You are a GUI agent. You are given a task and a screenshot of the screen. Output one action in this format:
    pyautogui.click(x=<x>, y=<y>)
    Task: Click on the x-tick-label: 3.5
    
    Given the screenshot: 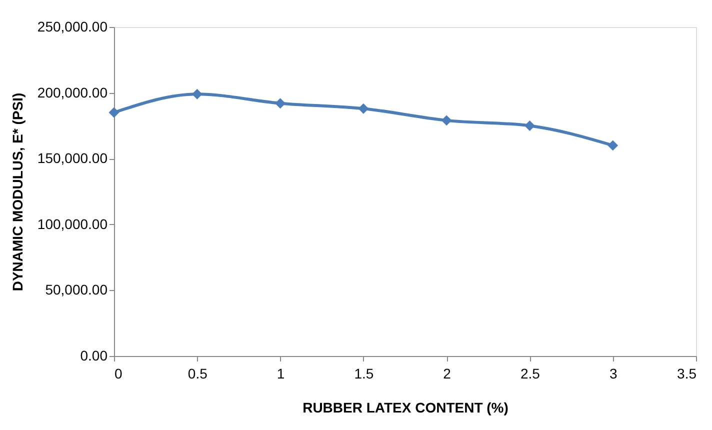 What is the action you would take?
    pyautogui.click(x=687, y=374)
    